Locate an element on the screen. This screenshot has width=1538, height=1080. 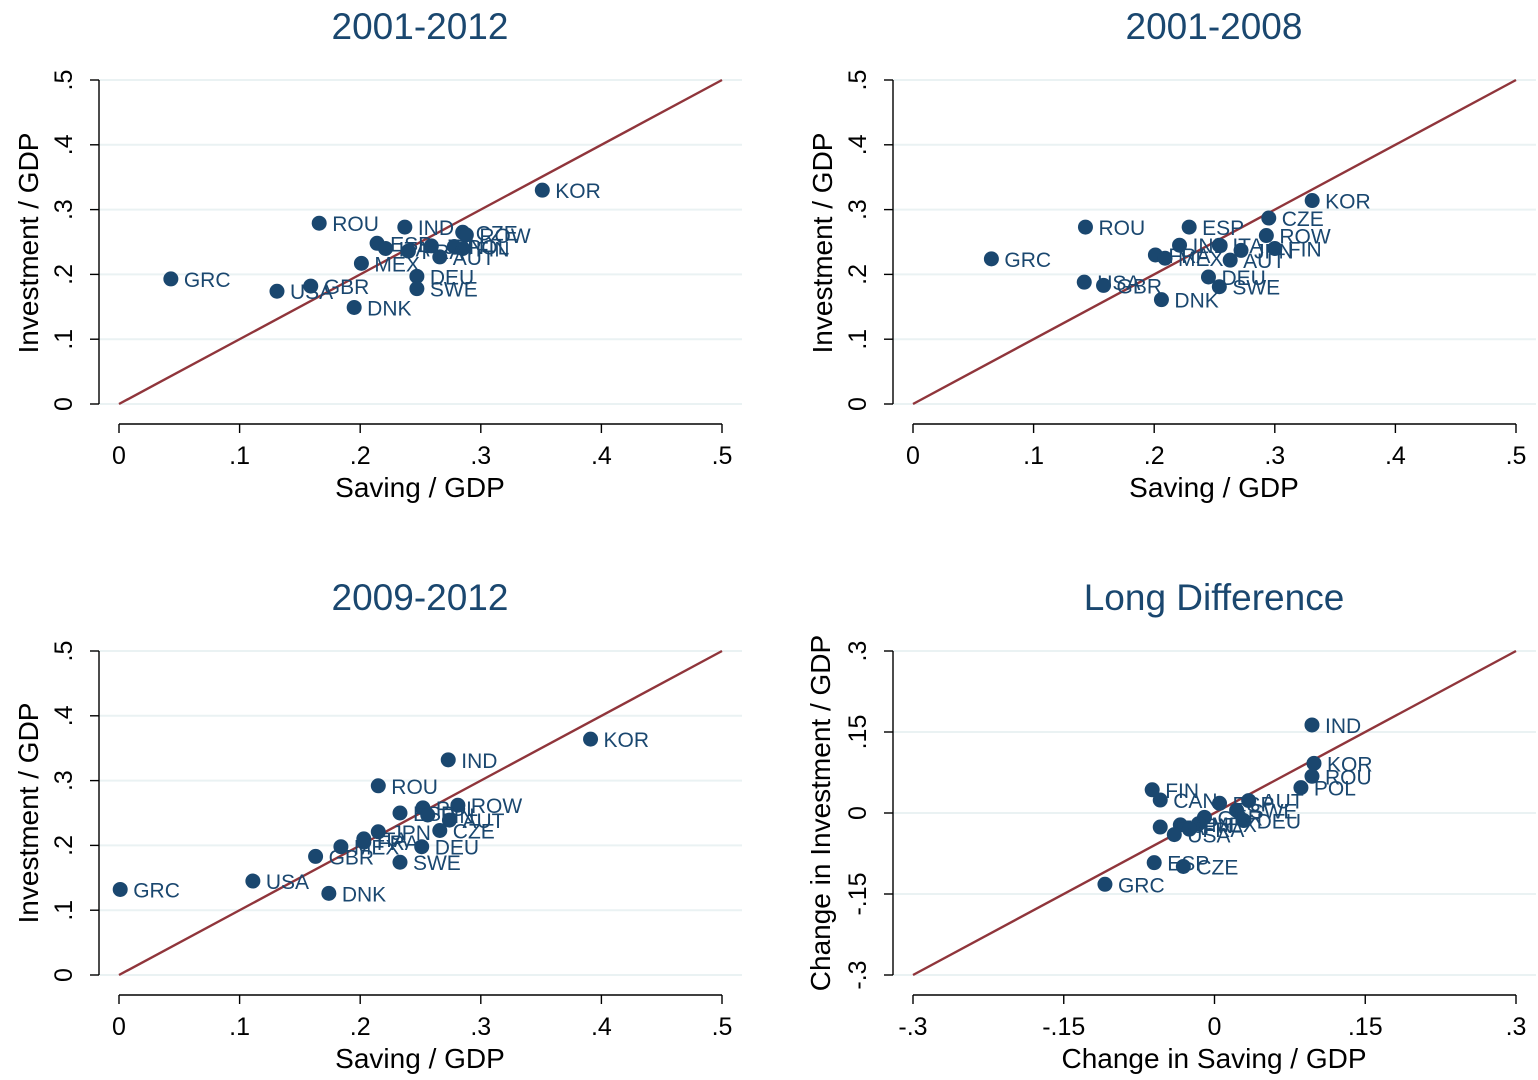
data-label-usa: USA is located at coordinates (1208, 836).